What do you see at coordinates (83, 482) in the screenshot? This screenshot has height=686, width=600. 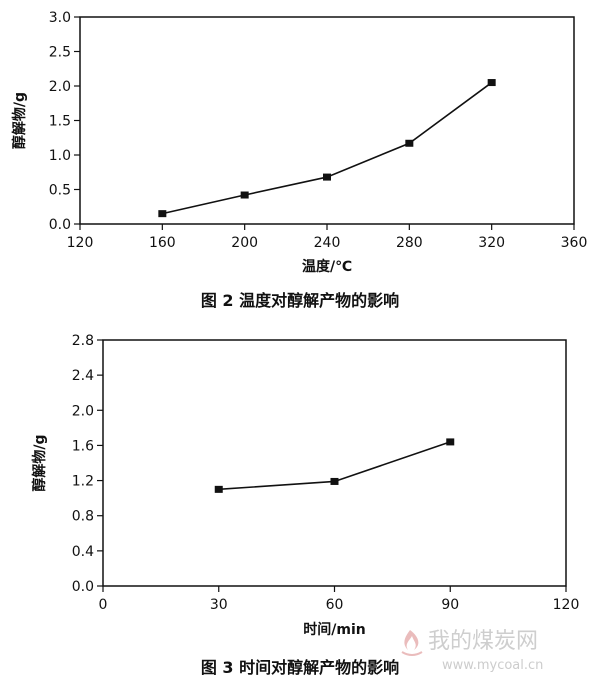 I see `y-tick-label: 1.2` at bounding box center [83, 482].